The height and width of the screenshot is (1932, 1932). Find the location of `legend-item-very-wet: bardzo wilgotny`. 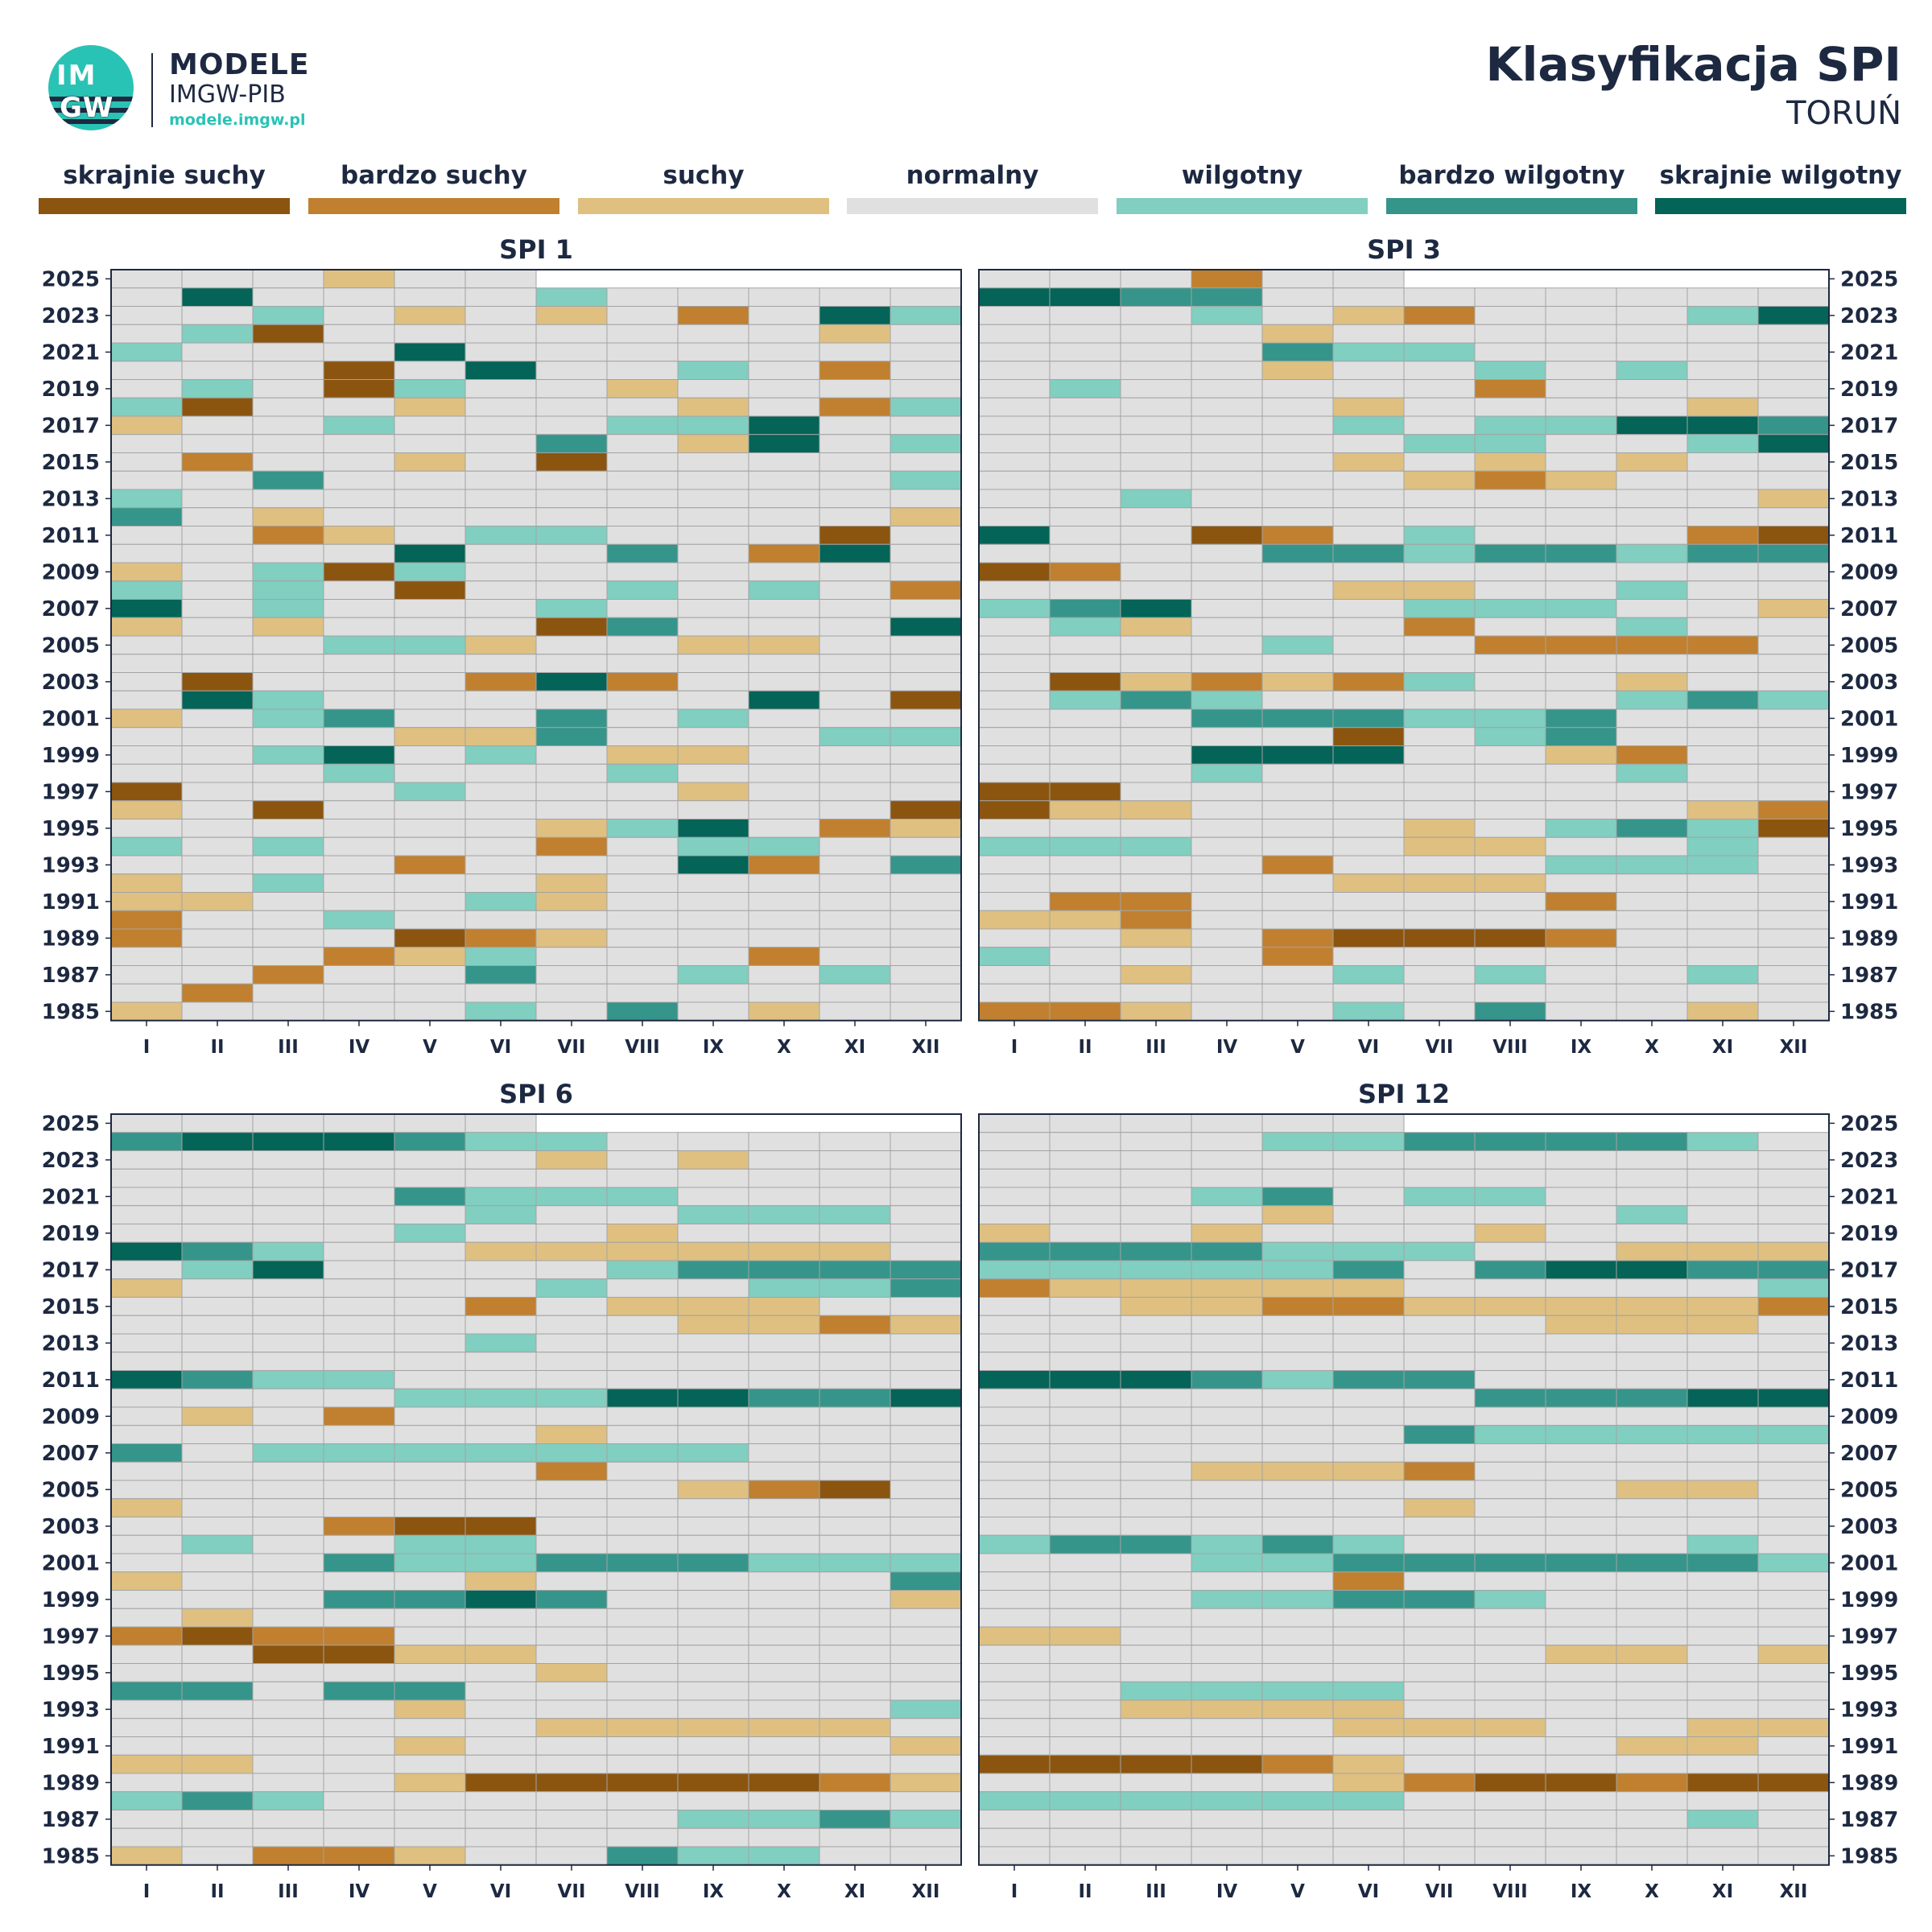

legend-item-very-wet: bardzo wilgotny is located at coordinates (1511, 187).